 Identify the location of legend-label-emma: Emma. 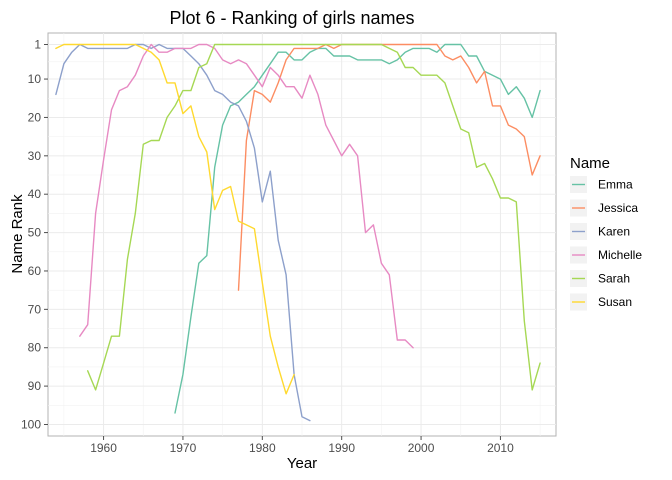
(615, 185).